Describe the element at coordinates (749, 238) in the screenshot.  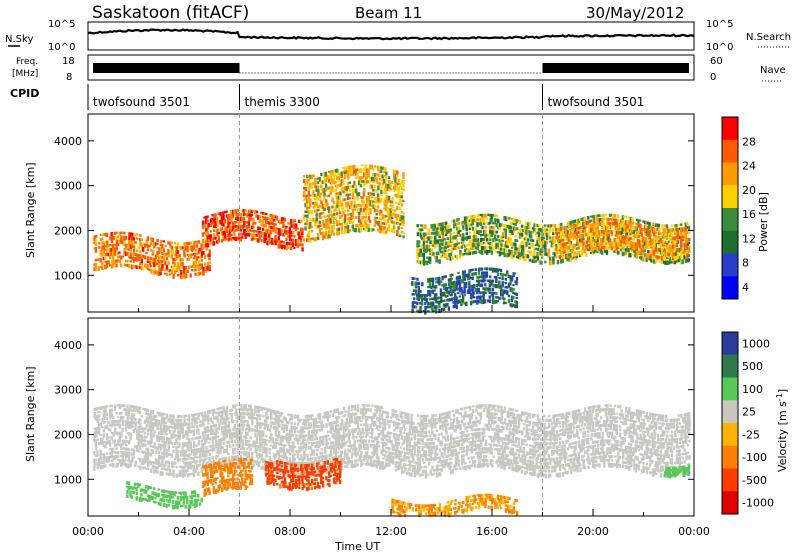
I see `colorbar-tick-label: 12` at that location.